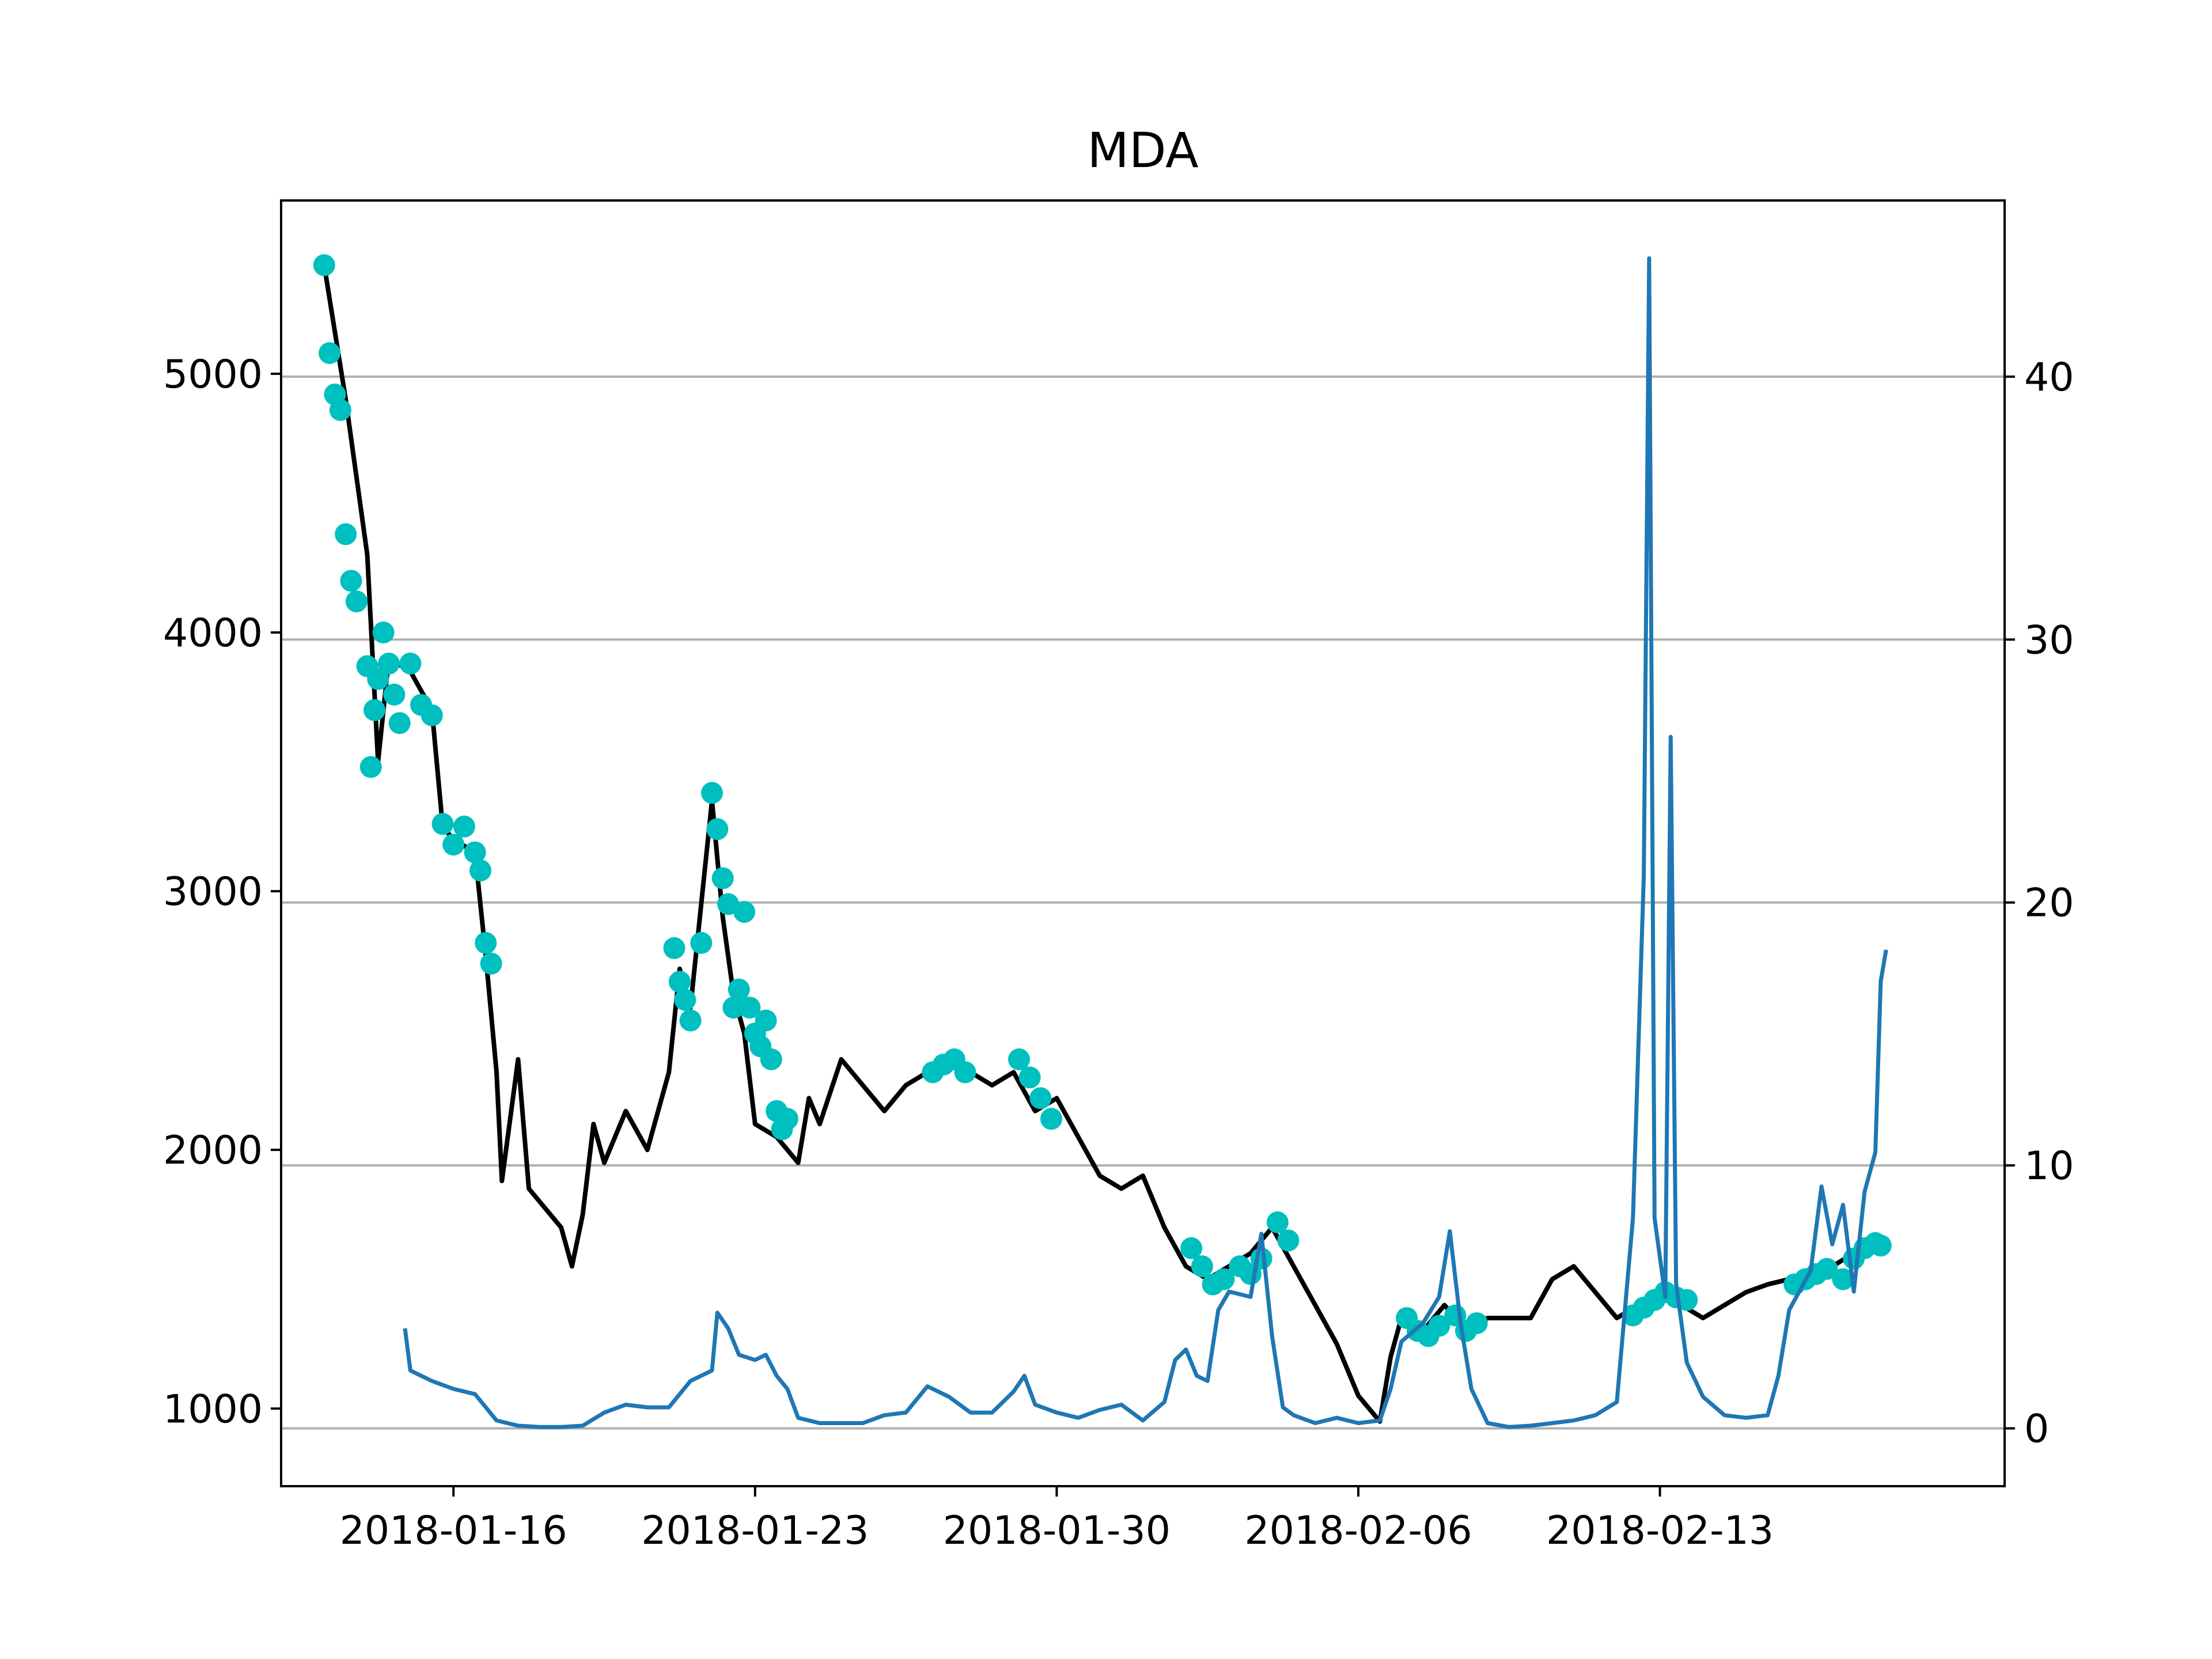 The width and height of the screenshot is (2212, 1659). Describe the element at coordinates (1660, 1531) in the screenshot. I see `x-tick-label-4: 2018-02-13` at that location.